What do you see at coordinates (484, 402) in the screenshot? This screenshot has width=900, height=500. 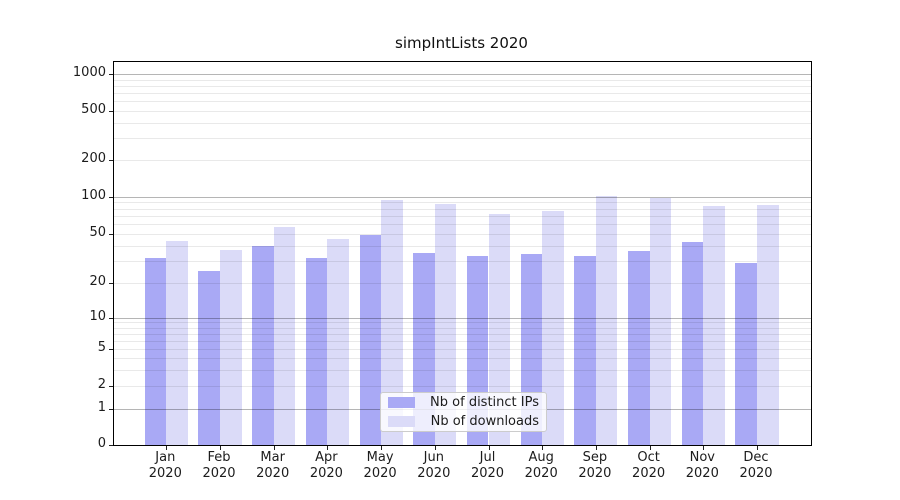 I see `legend-label-distinct-ips: Nb of distinct IPs` at bounding box center [484, 402].